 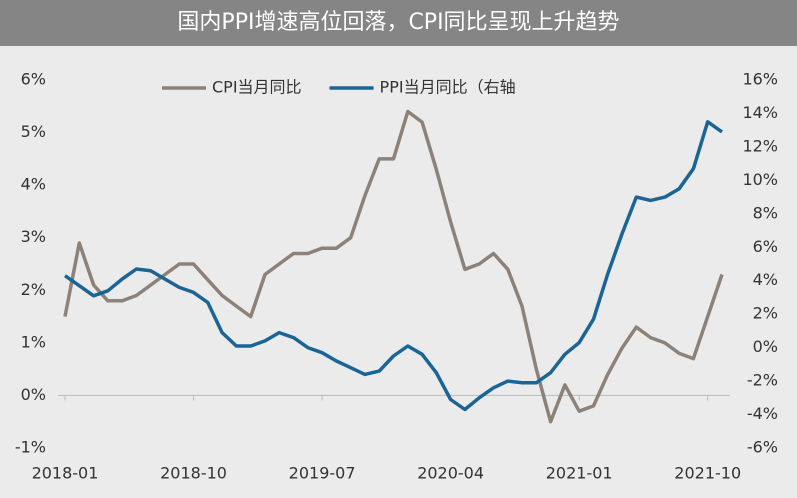 What do you see at coordinates (33, 79) in the screenshot?
I see `y-tick-label: 6%` at bounding box center [33, 79].